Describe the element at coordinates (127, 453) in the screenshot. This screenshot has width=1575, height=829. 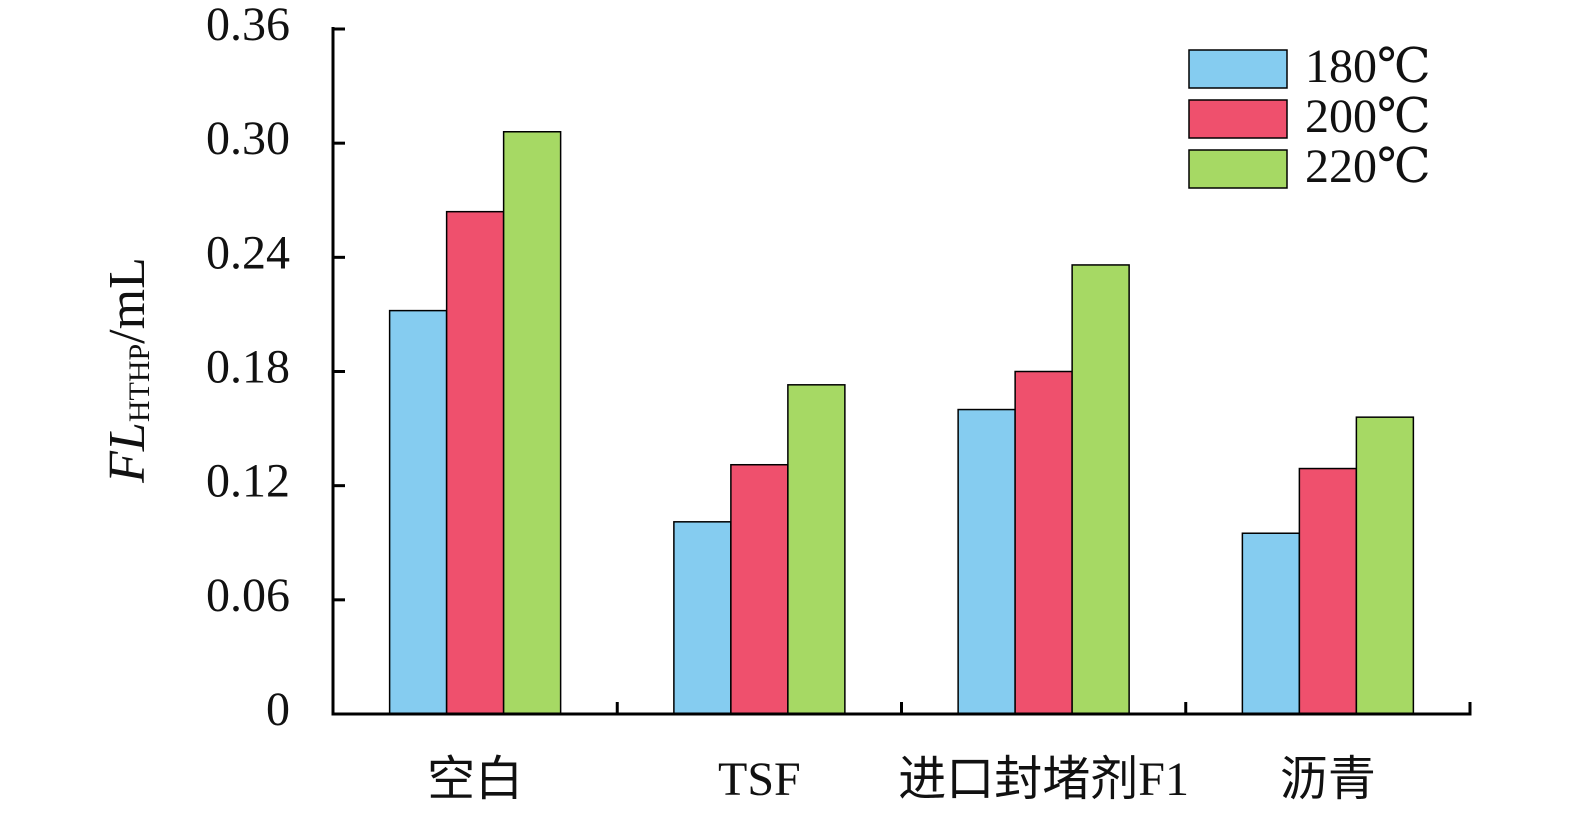
I see `y-label-main: FL` at that location.